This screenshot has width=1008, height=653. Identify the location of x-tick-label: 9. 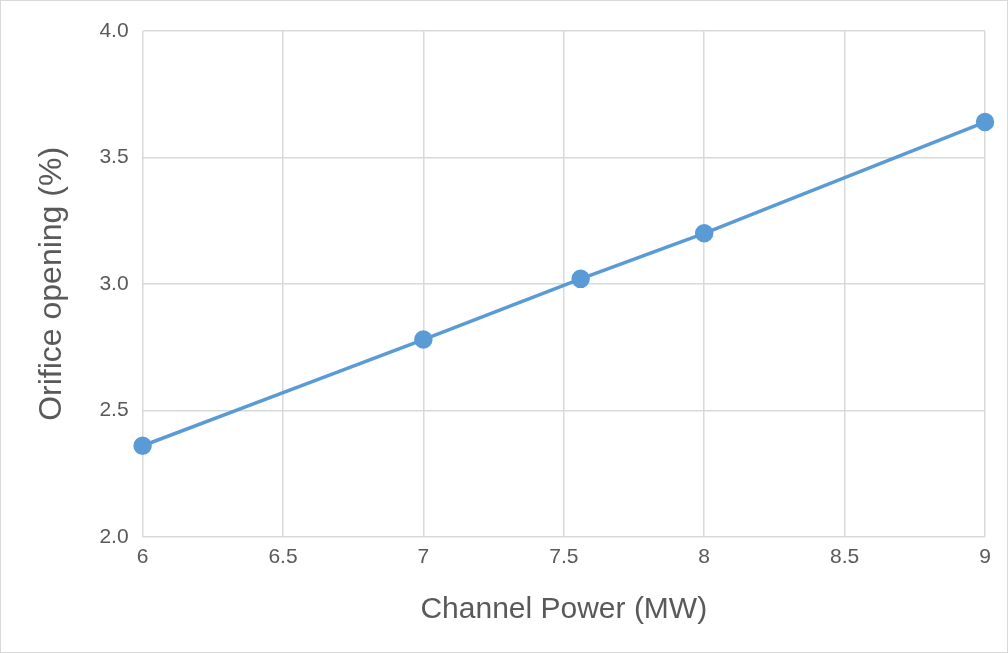
(985, 556).